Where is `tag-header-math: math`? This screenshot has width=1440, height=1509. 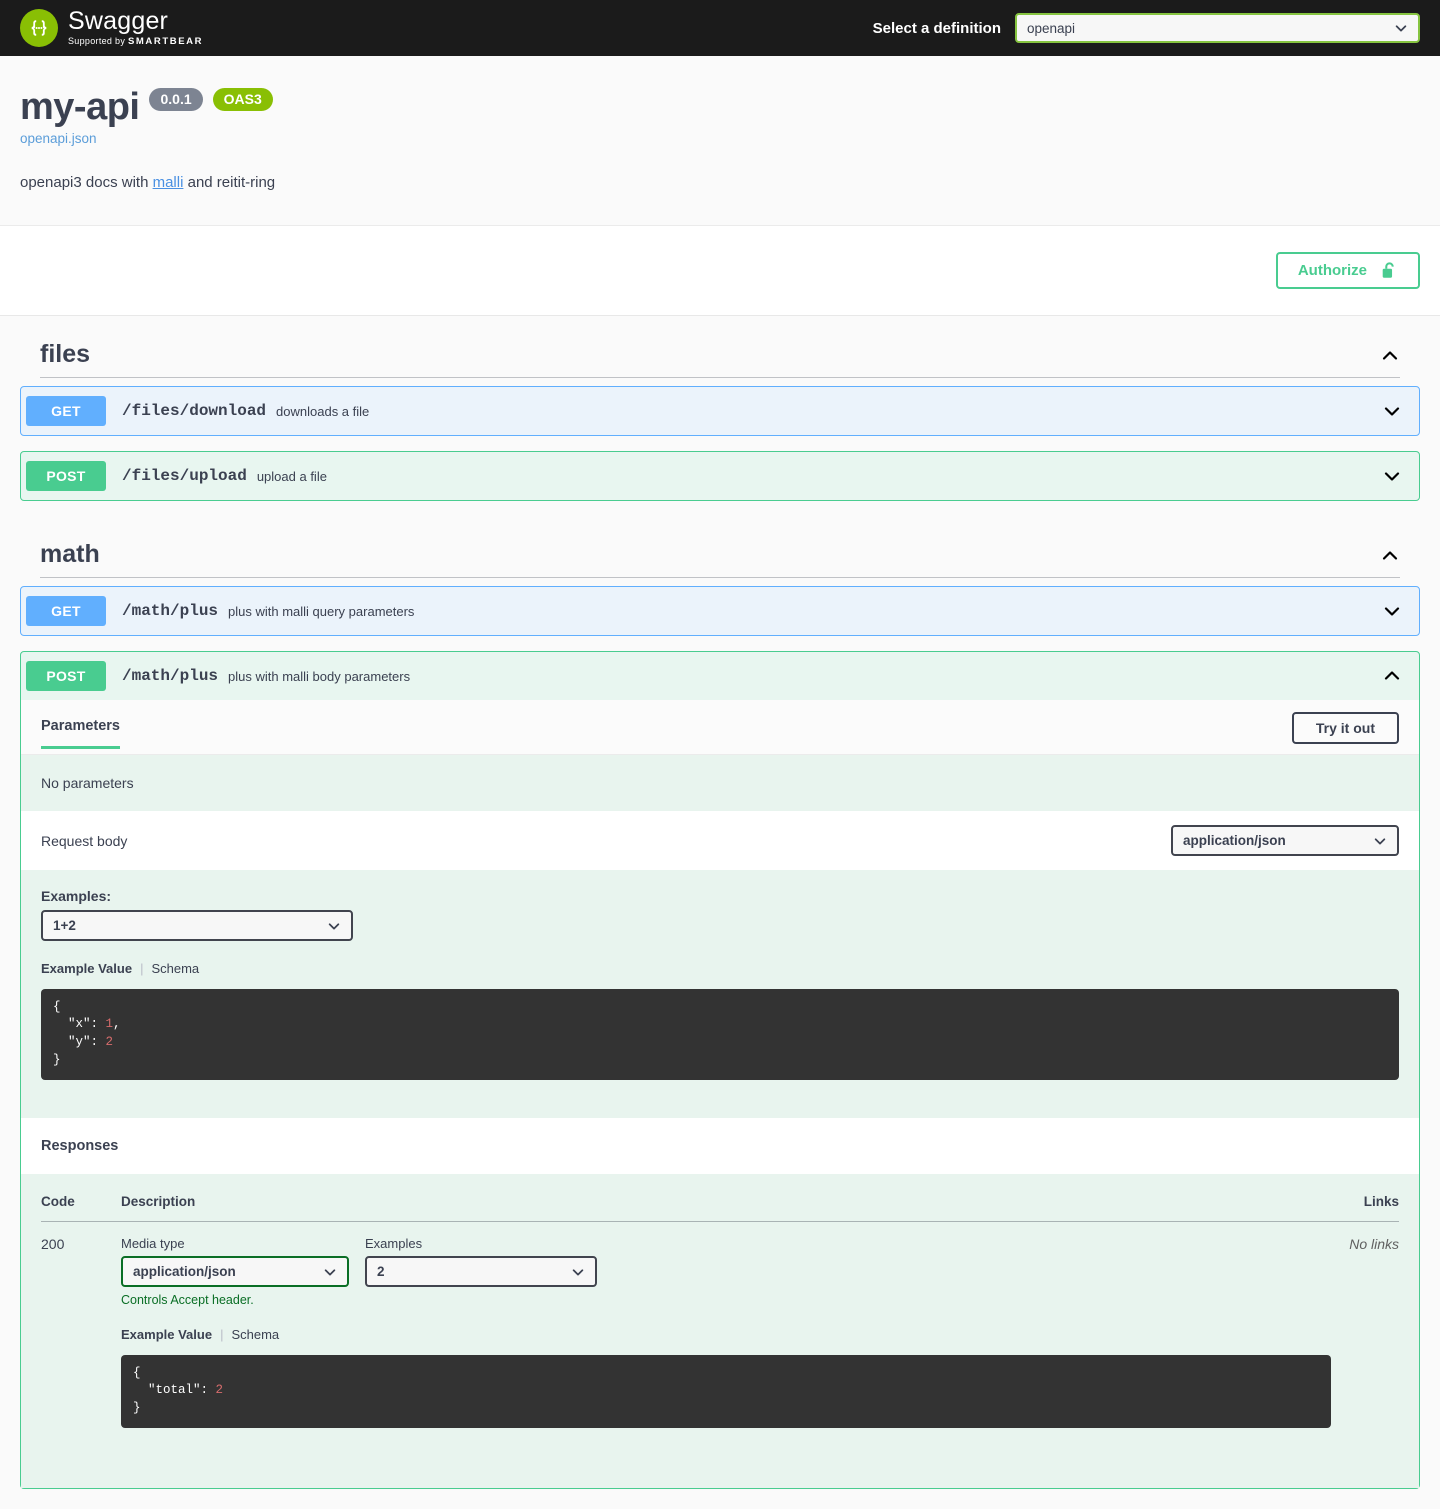 tag-header-math: math is located at coordinates (720, 554).